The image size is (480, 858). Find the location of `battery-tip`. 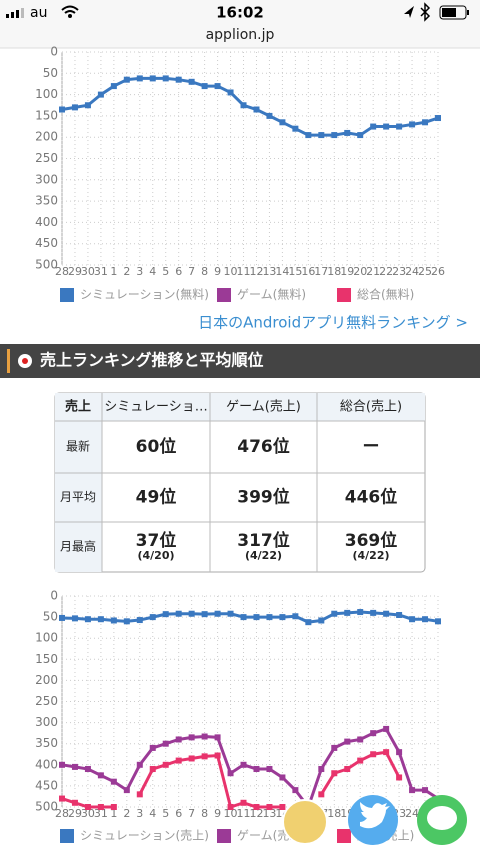

battery-tip is located at coordinates (468, 12).